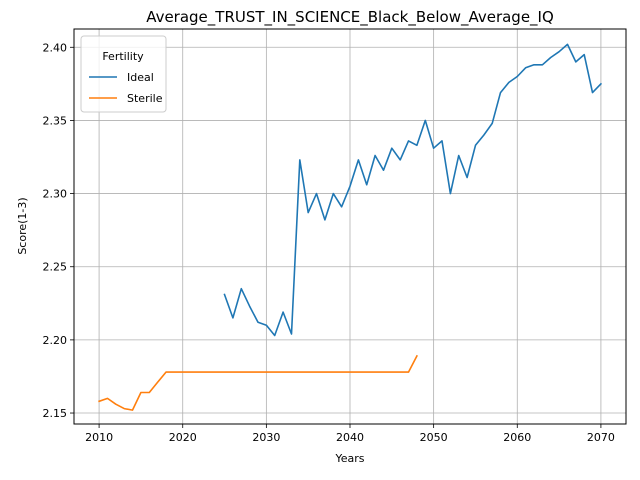 This screenshot has height=480, width=640. Describe the element at coordinates (55, 340) in the screenshot. I see `y-tick-label: 2.20` at that location.